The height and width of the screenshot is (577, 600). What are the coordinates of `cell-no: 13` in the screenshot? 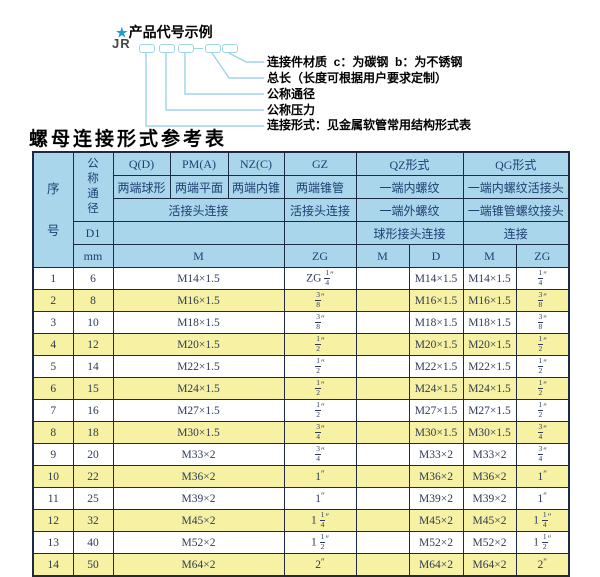 It's located at (53, 542).